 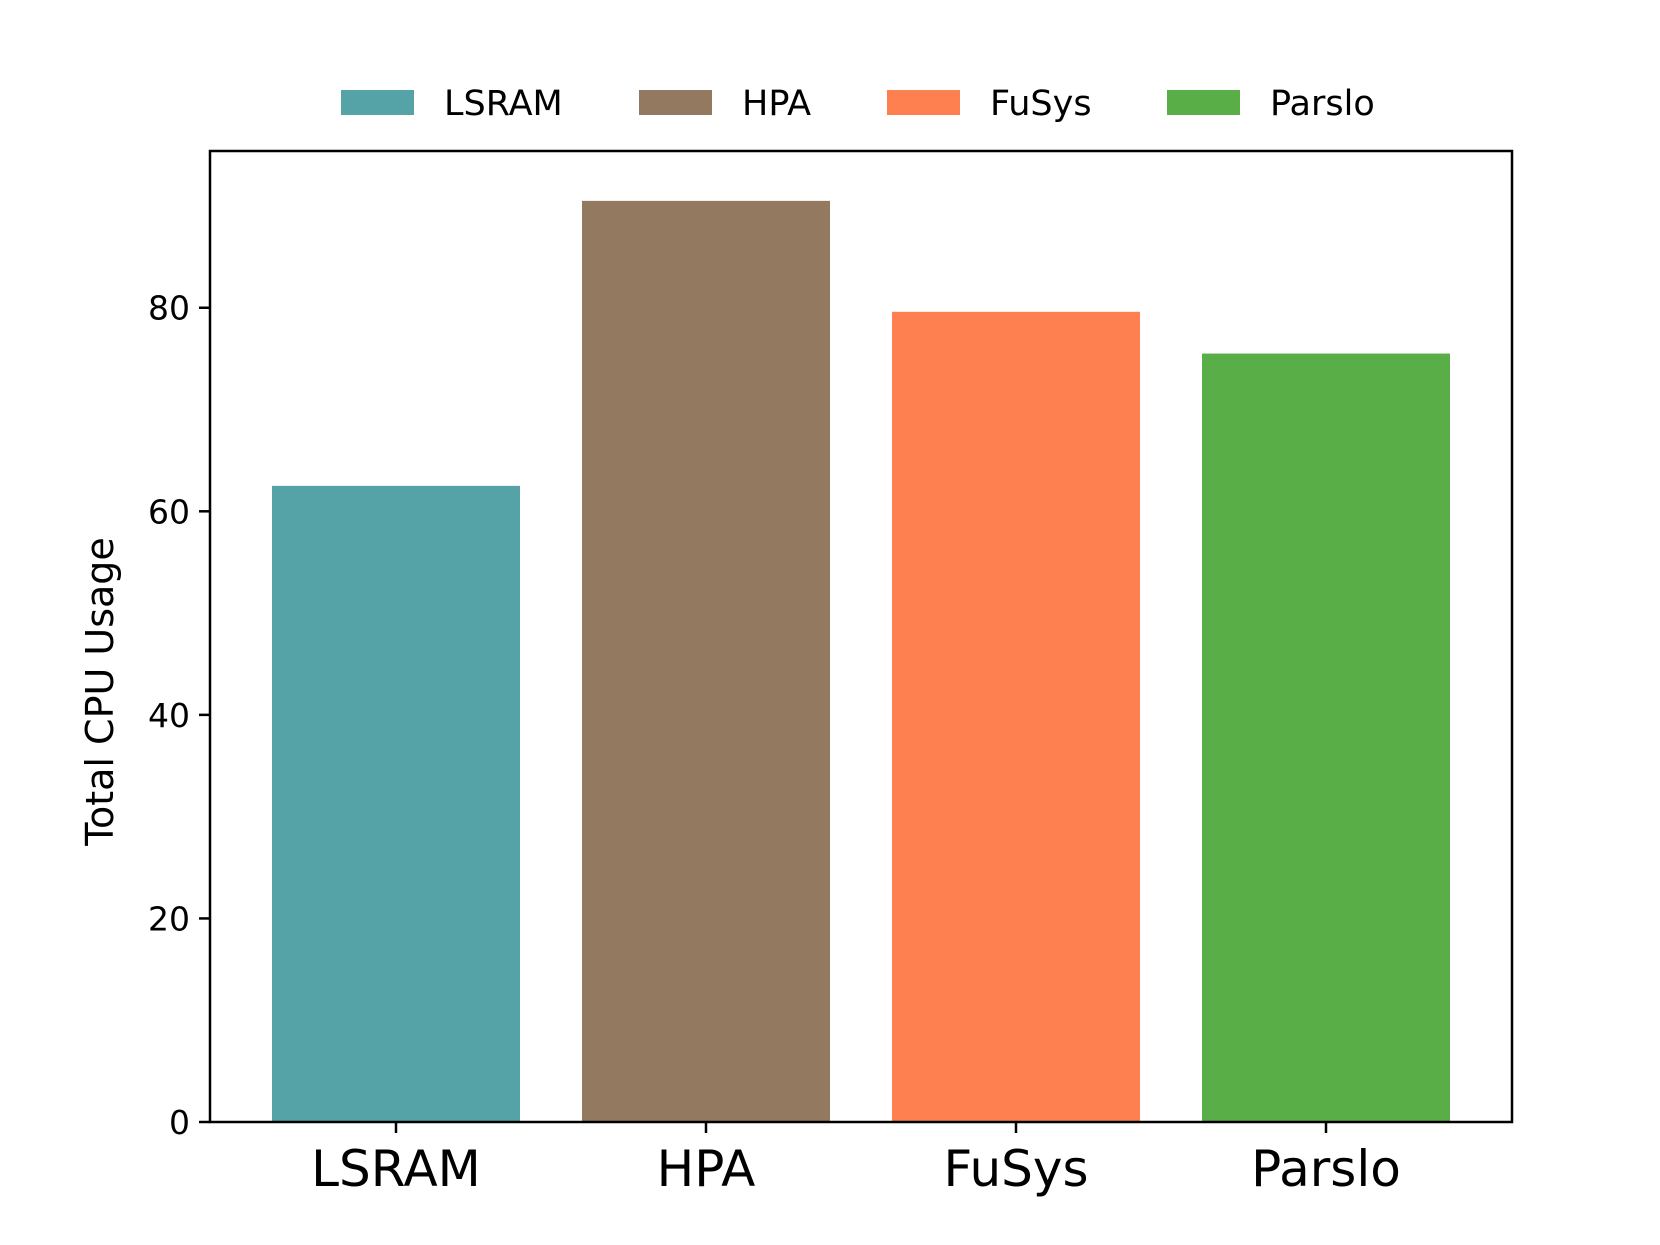 What do you see at coordinates (503, 104) in the screenshot?
I see `legend-label-lsram: LSRAM` at bounding box center [503, 104].